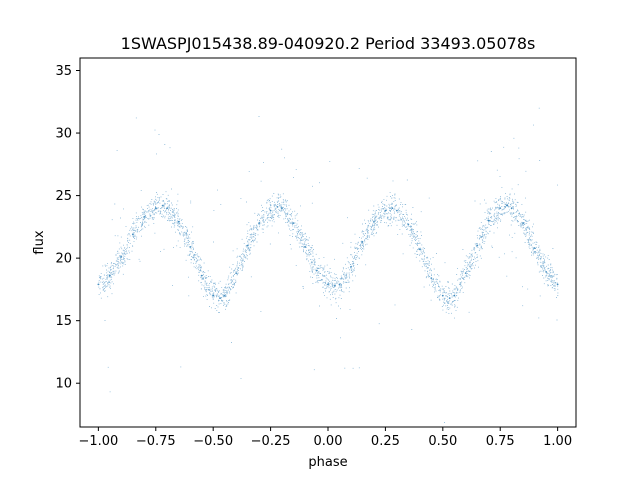  Describe the element at coordinates (63, 384) in the screenshot. I see `y-tick-label: 10` at that location.